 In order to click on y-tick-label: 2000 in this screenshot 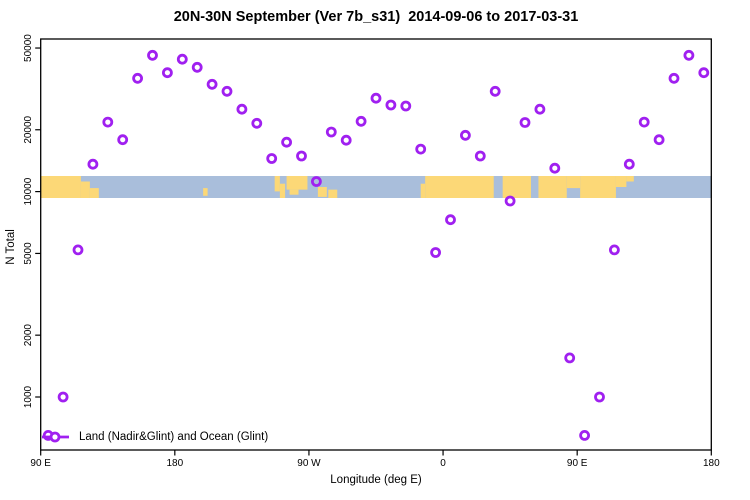, I will do `click(28, 335)`.